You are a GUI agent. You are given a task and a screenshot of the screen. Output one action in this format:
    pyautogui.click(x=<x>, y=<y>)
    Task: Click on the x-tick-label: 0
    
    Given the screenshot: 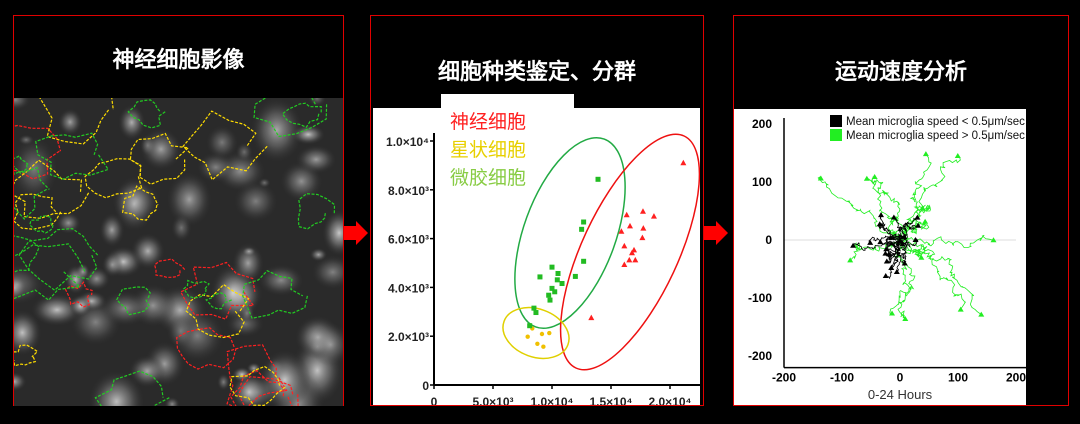 What is the action you would take?
    pyautogui.click(x=900, y=378)
    